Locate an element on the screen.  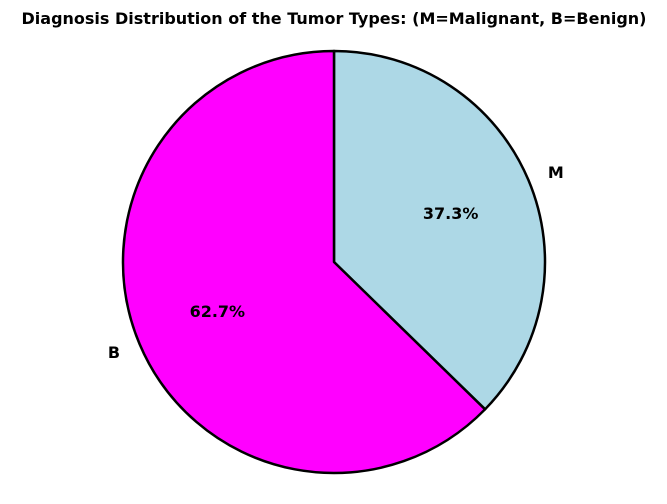
pct-label-m: 37.3% is located at coordinates (451, 213).